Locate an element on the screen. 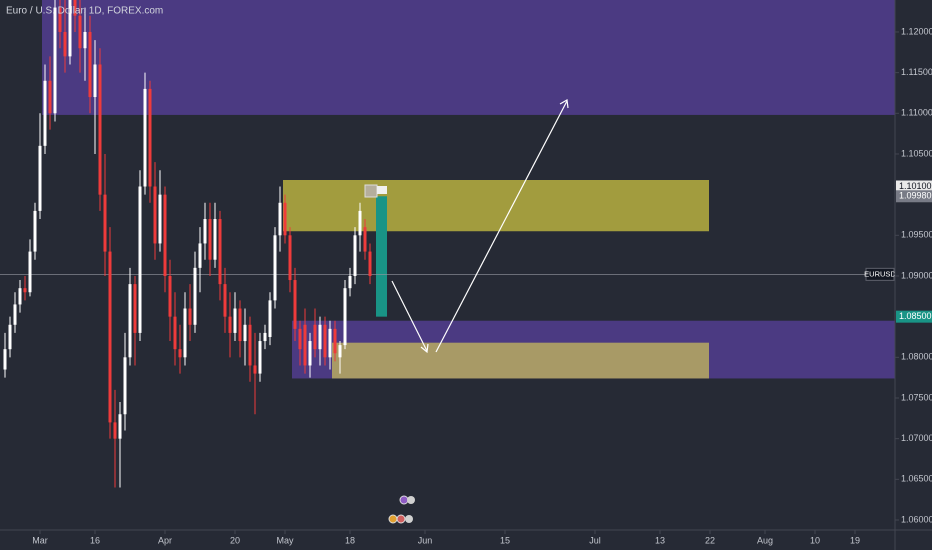 The image size is (932, 550). y-tick-label: 1.06500 is located at coordinates (916, 479).